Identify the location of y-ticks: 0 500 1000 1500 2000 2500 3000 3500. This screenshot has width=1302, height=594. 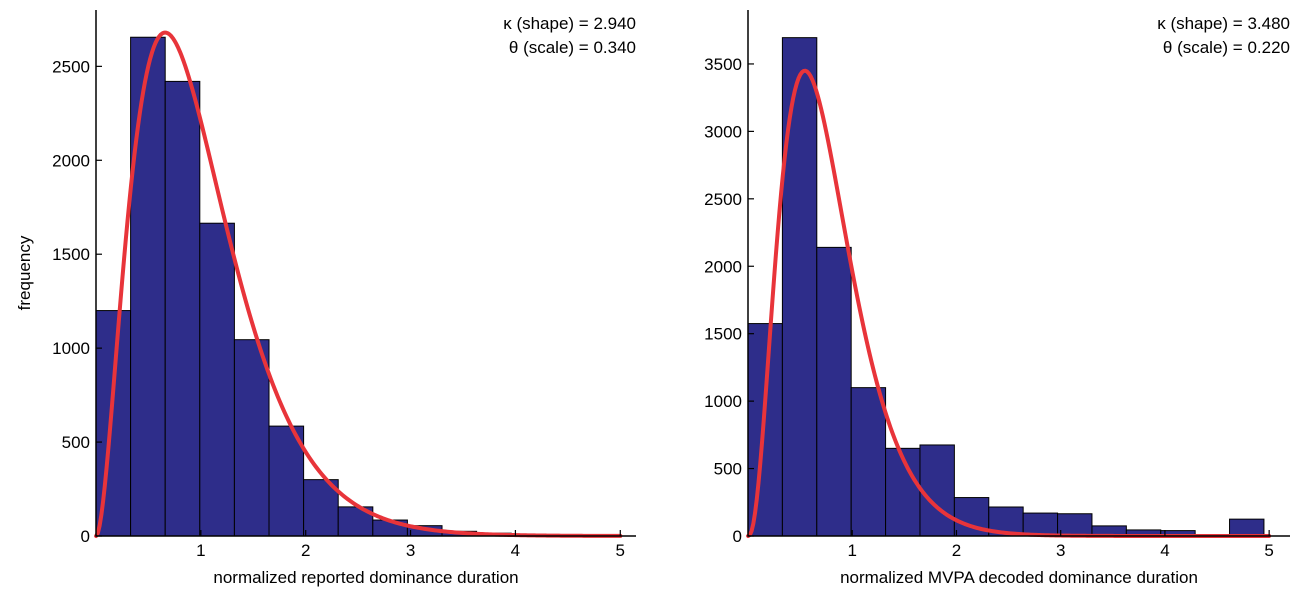
(729, 300).